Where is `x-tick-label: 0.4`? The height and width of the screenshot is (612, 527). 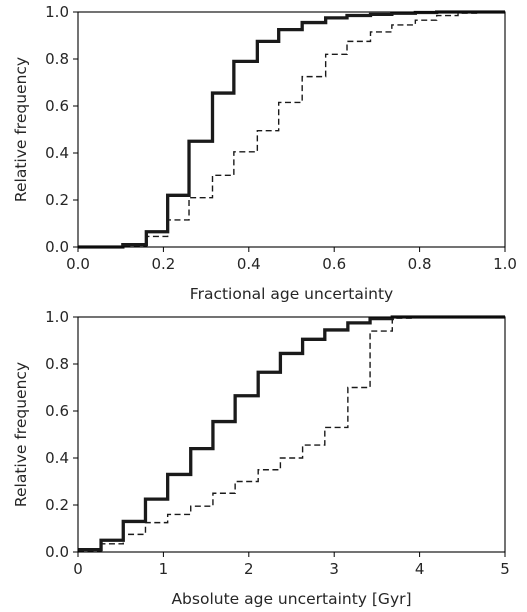 x-tick-label: 0.4 is located at coordinates (249, 264).